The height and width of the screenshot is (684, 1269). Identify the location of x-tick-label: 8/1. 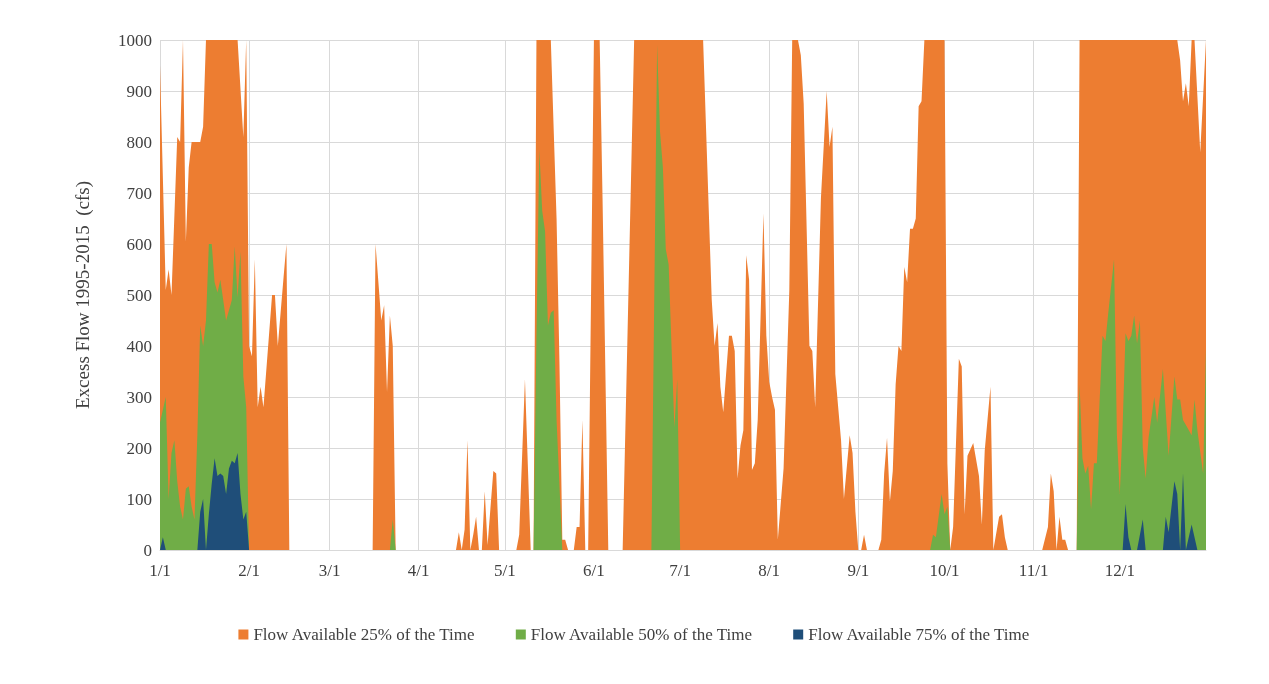
(769, 570).